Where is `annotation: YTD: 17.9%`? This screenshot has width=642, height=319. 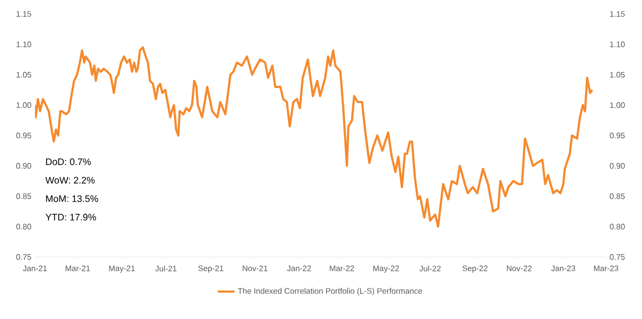 annotation: YTD: 17.9% is located at coordinates (71, 217).